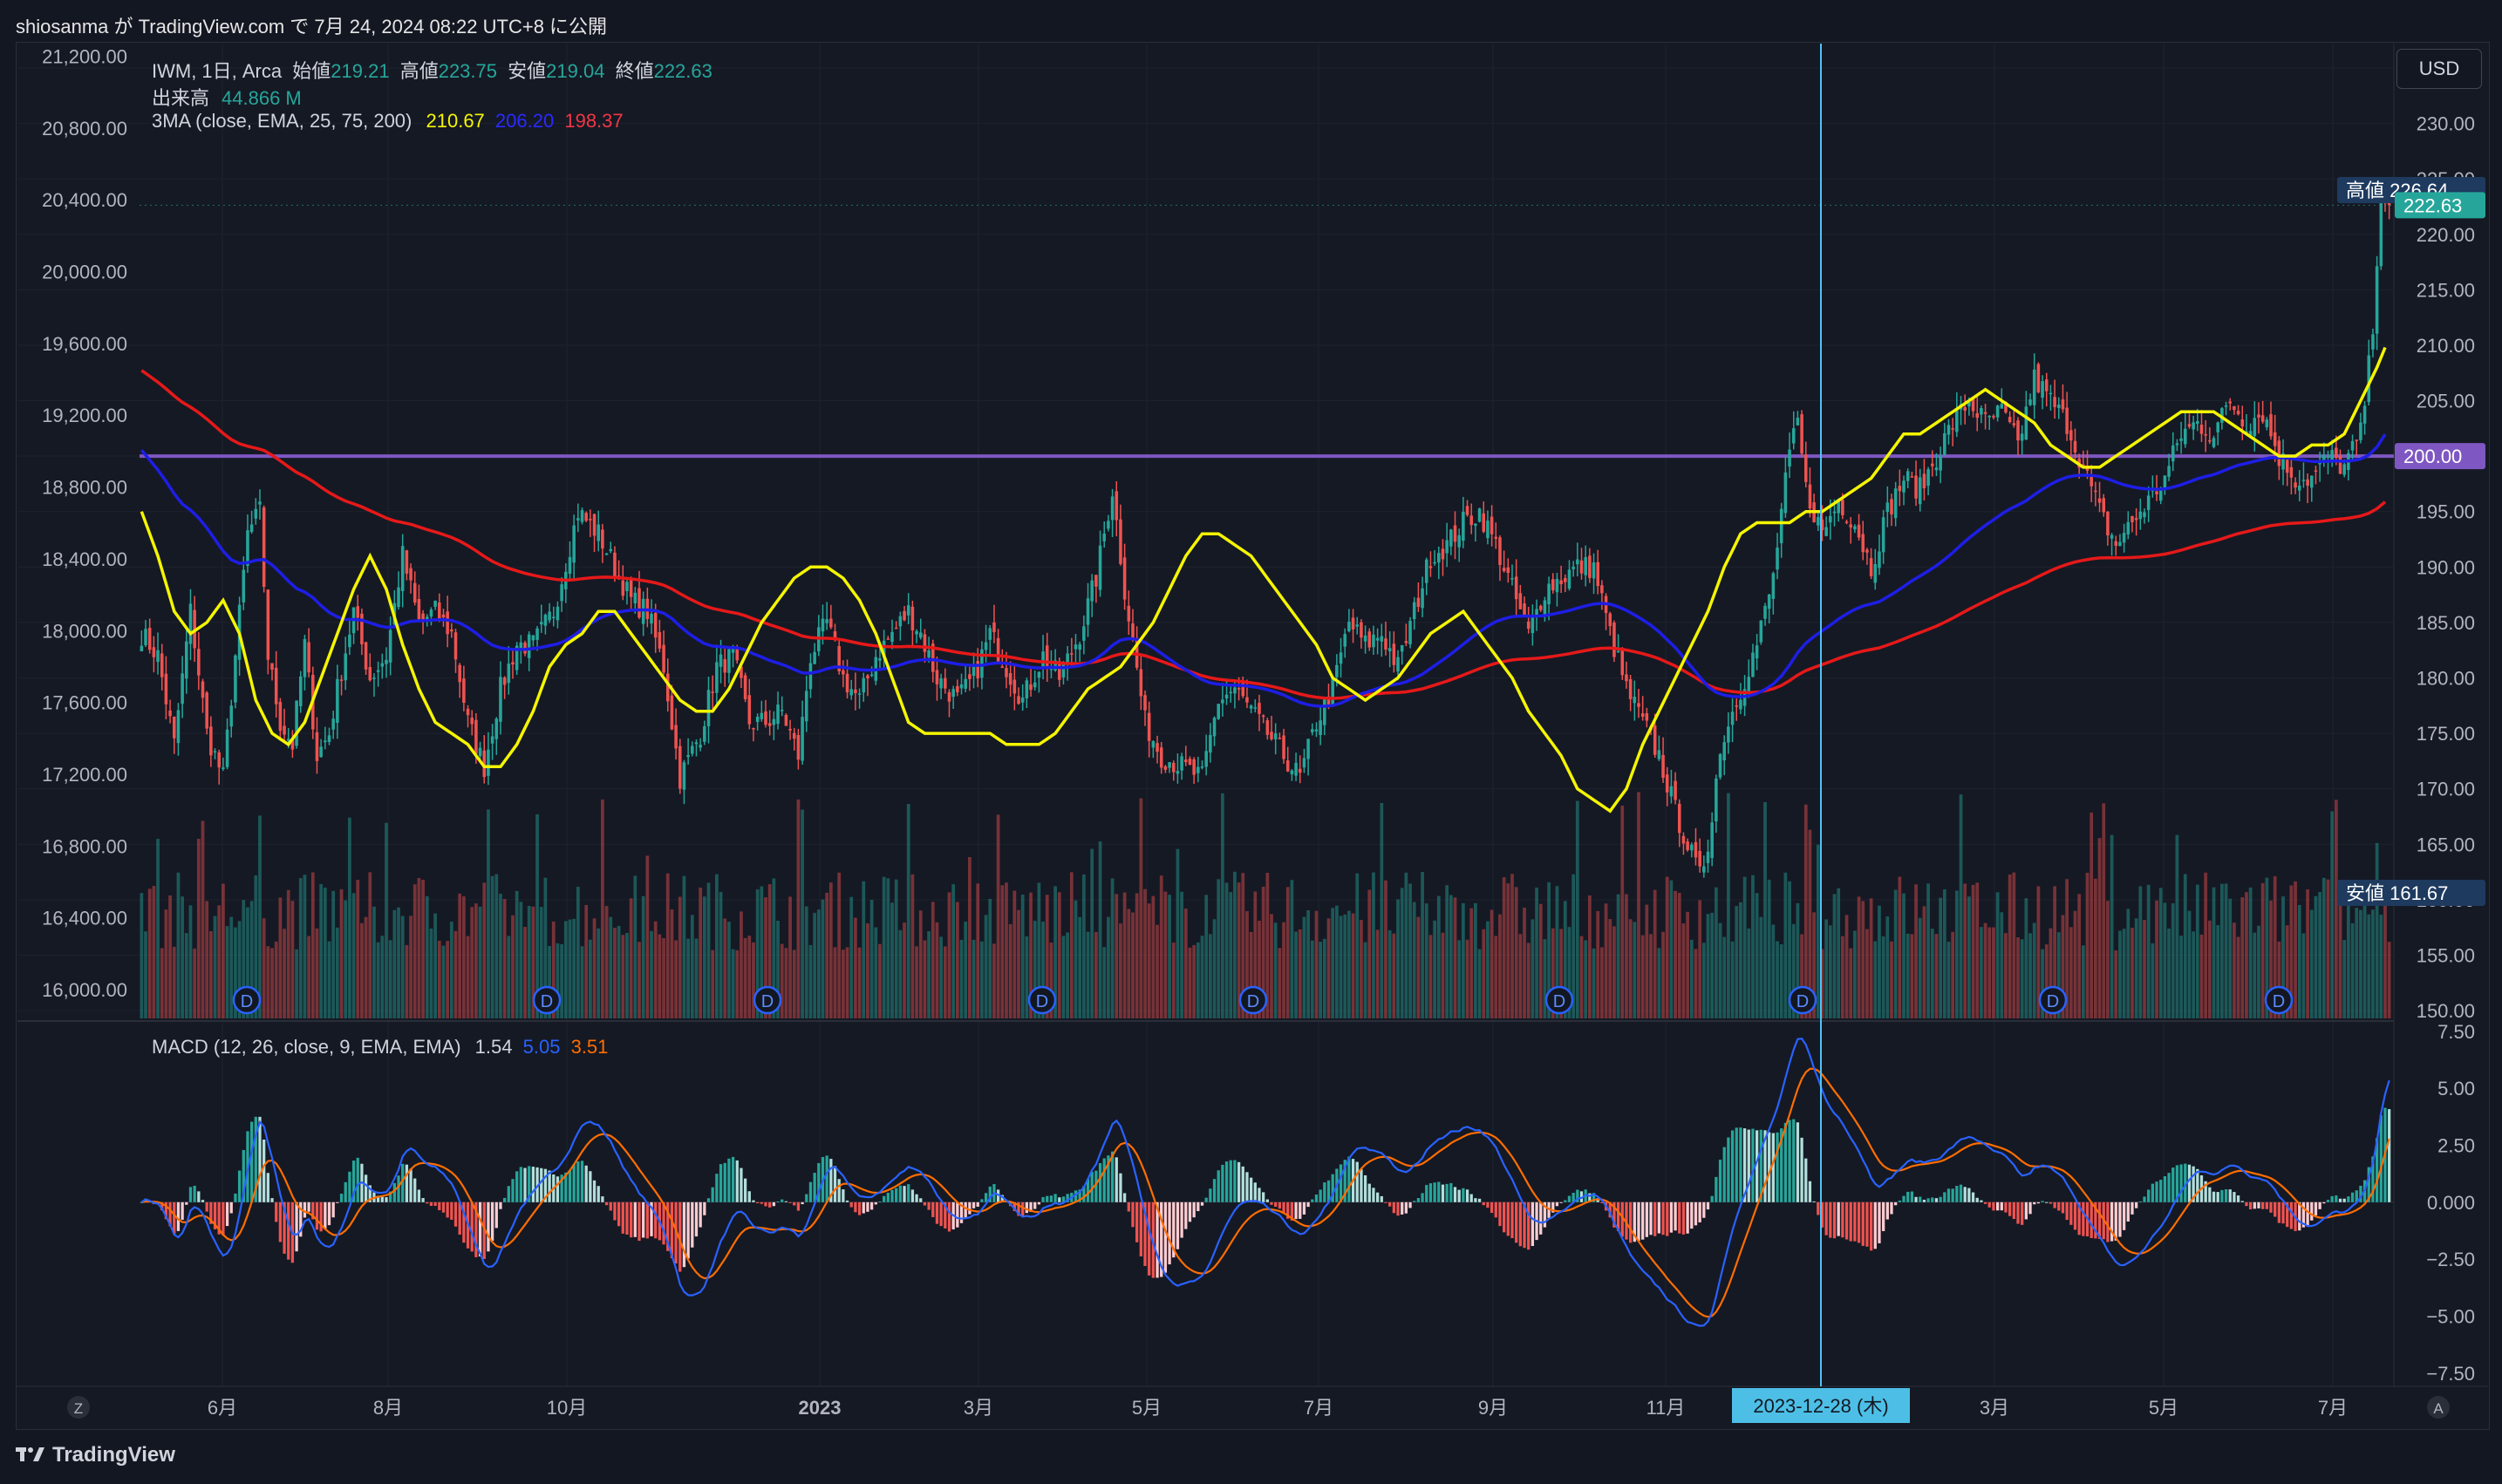 Image resolution: width=2502 pixels, height=1484 pixels. Describe the element at coordinates (247, 1001) in the screenshot. I see `dividend-marker-label: D` at that location.